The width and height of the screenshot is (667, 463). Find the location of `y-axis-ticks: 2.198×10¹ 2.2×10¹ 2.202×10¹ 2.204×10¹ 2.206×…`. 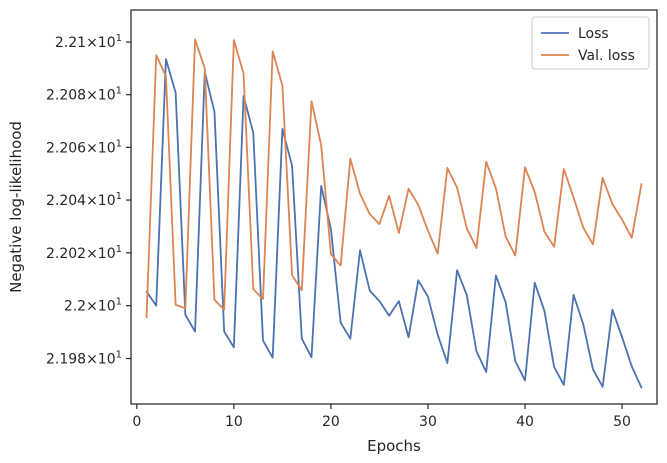

y-axis-ticks: 2.198×10¹ 2.2×10¹ 2.202×10¹ 2.204×10¹ 2.206×… is located at coordinates (88, 200).